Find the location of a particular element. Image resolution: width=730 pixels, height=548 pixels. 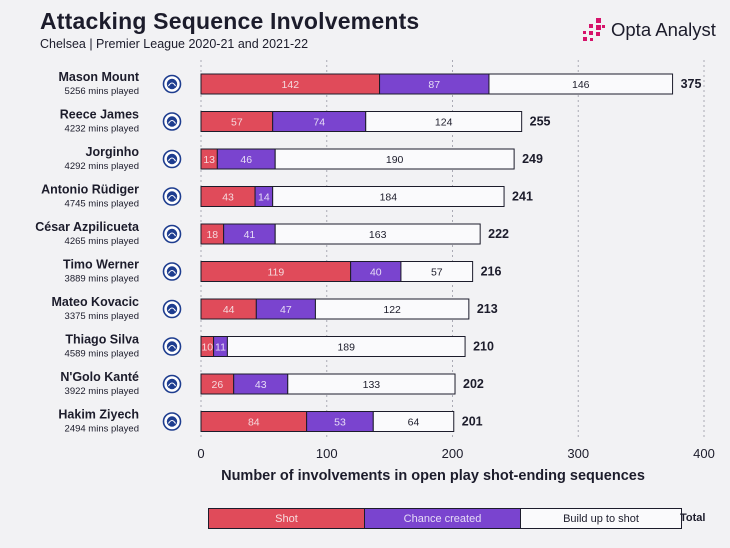

legend-total: Total is located at coordinates (693, 518).